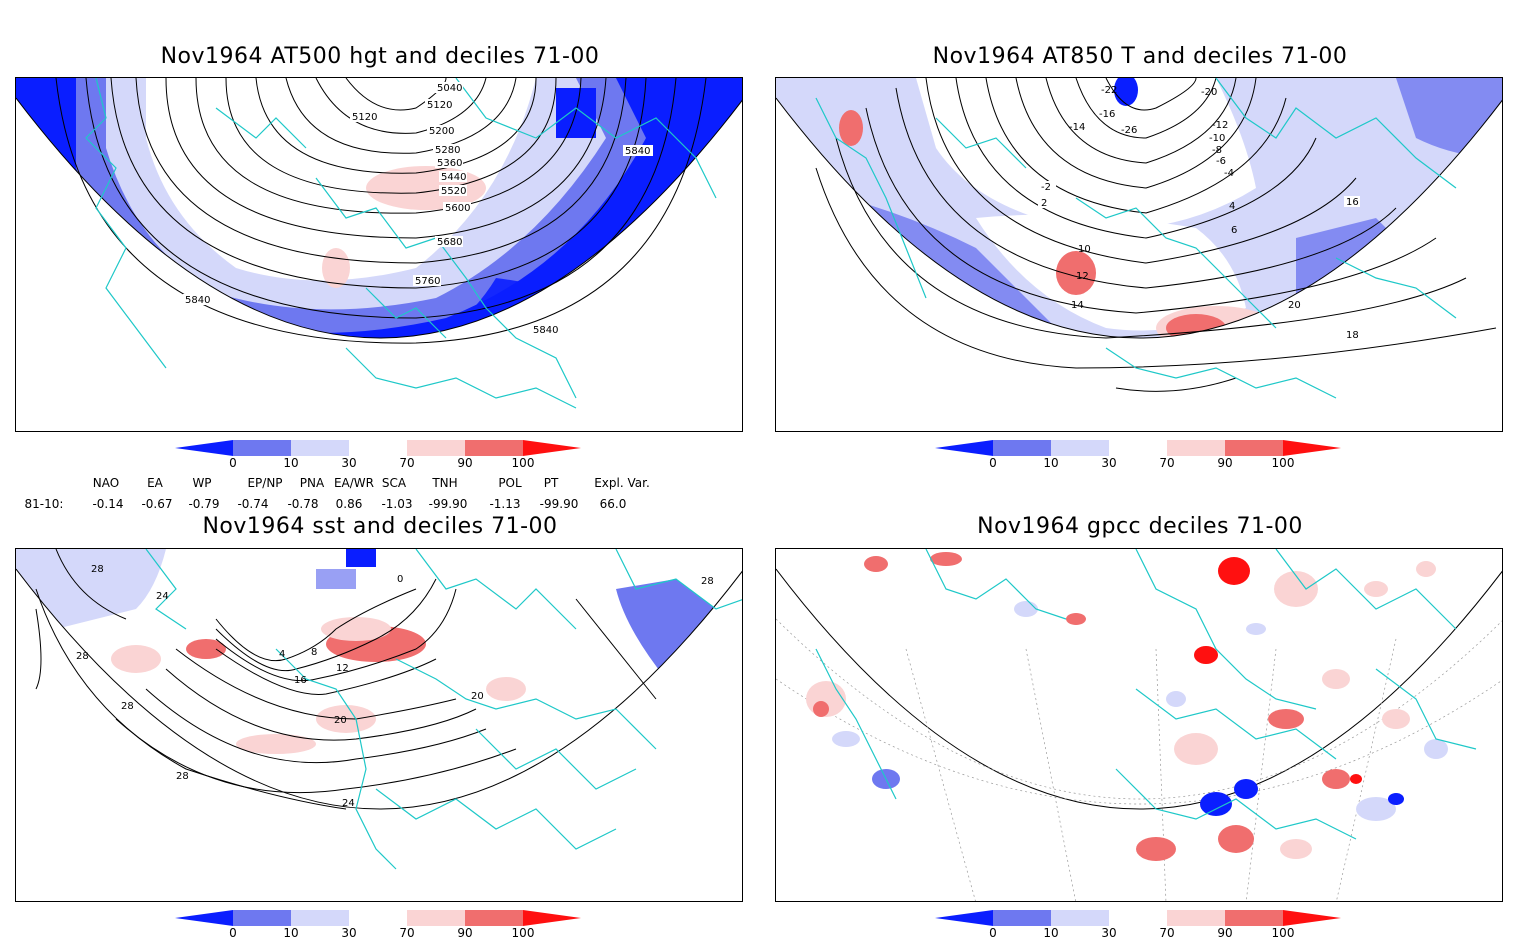  What do you see at coordinates (108, 504) in the screenshot?
I see `index-value: -0.14` at bounding box center [108, 504].